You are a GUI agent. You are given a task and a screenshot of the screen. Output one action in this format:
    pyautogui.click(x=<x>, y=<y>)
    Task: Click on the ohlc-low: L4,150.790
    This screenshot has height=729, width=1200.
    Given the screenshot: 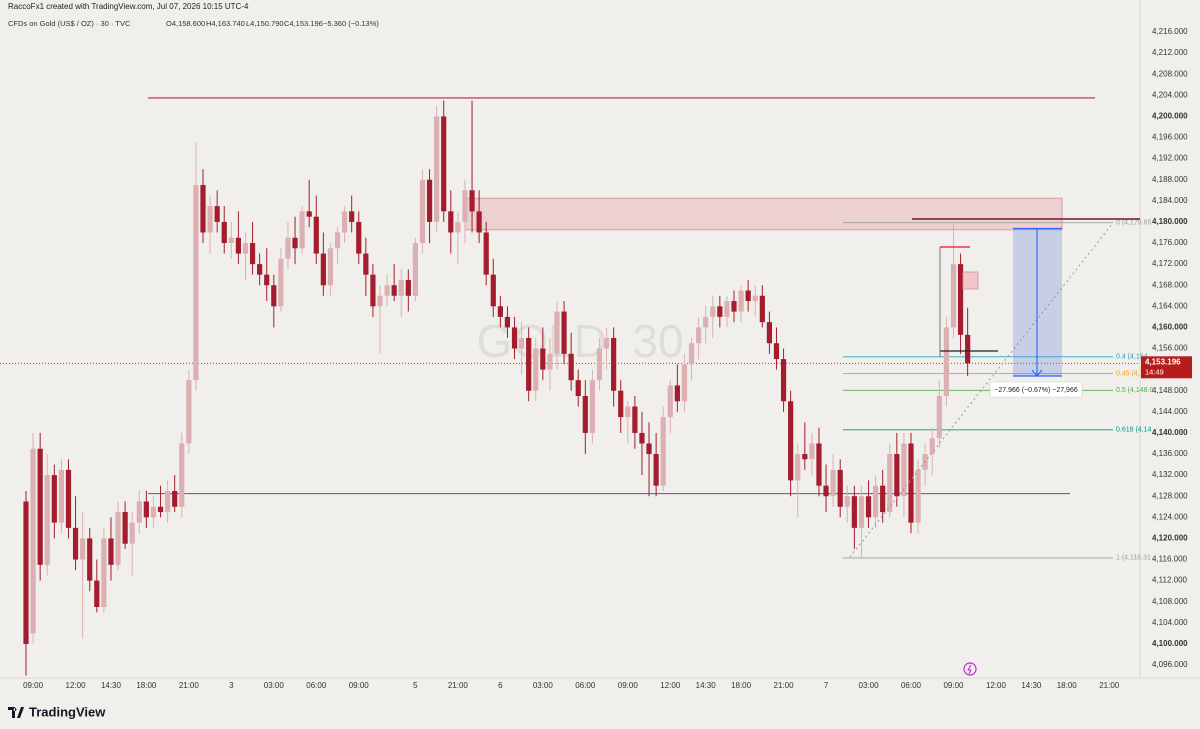 What is the action you would take?
    pyautogui.click(x=265, y=23)
    